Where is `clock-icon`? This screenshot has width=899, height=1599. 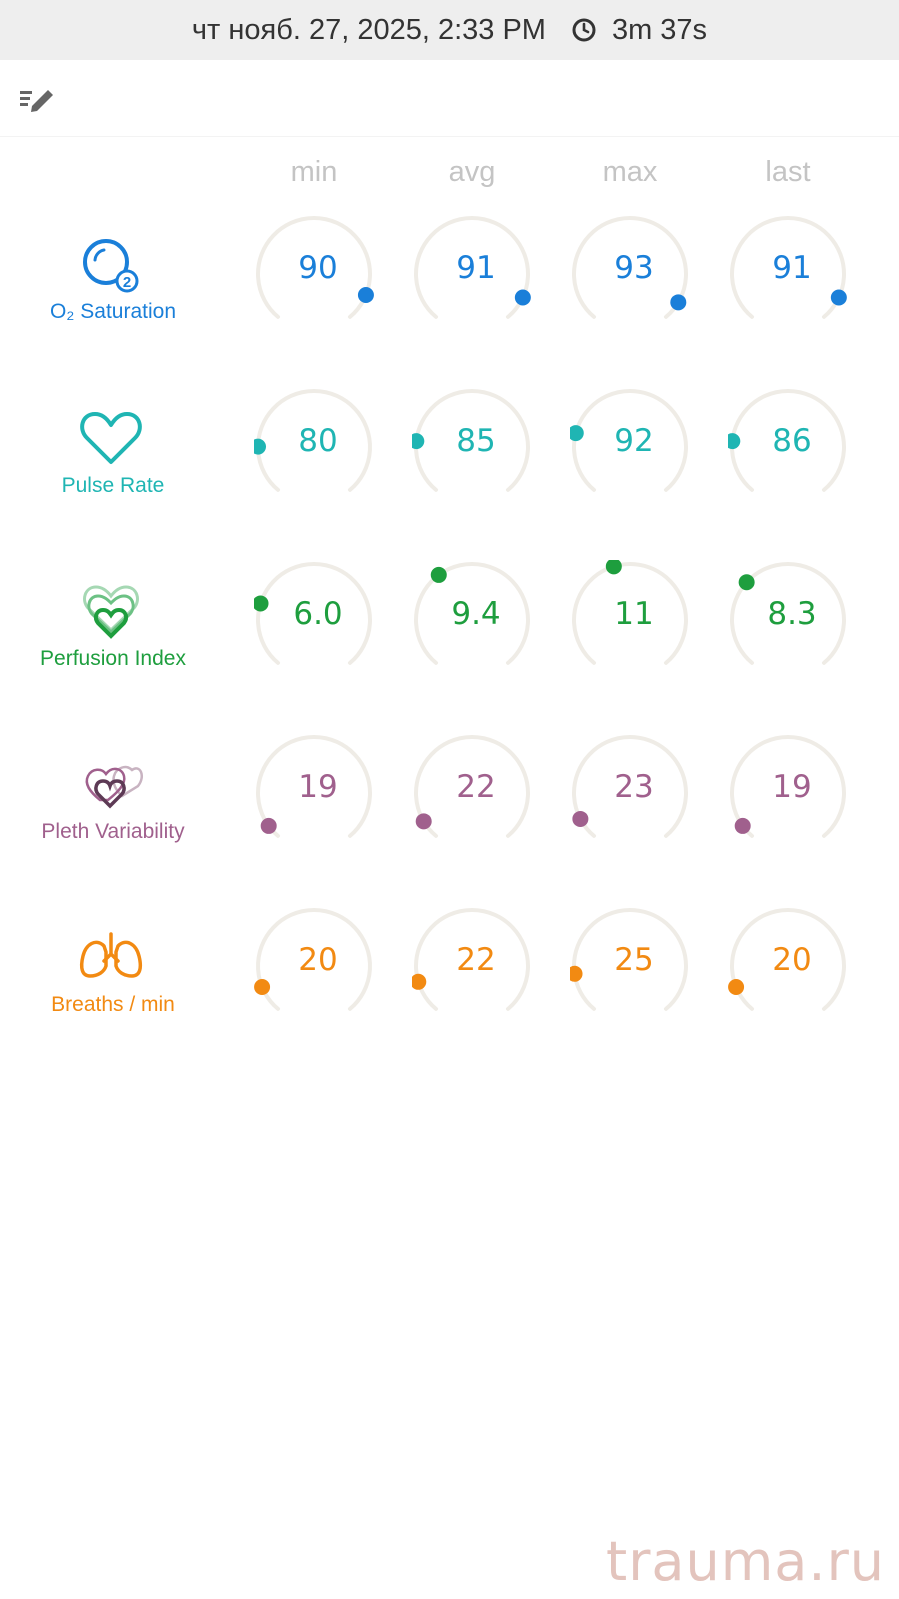
clock-icon is located at coordinates (584, 30).